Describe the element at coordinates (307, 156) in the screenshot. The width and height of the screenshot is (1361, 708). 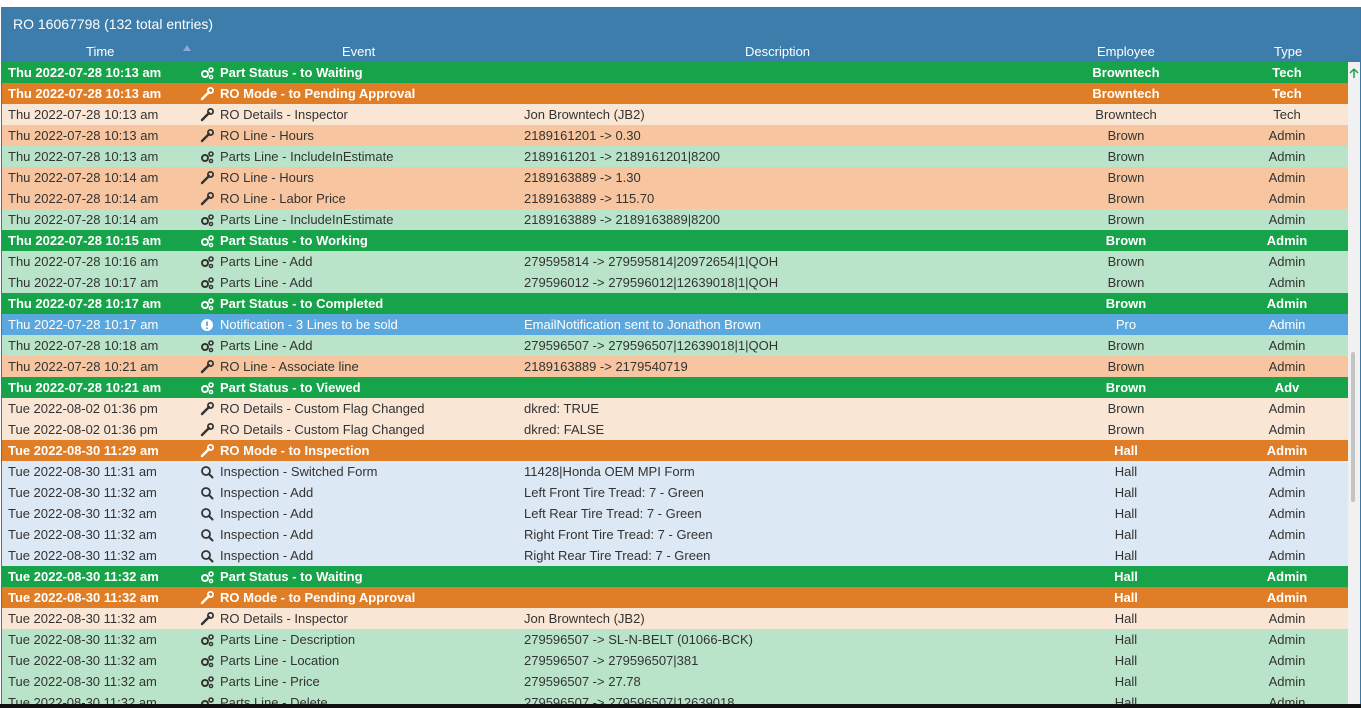
I see `event-cell: Parts Line - IncludeInEstimate` at that location.